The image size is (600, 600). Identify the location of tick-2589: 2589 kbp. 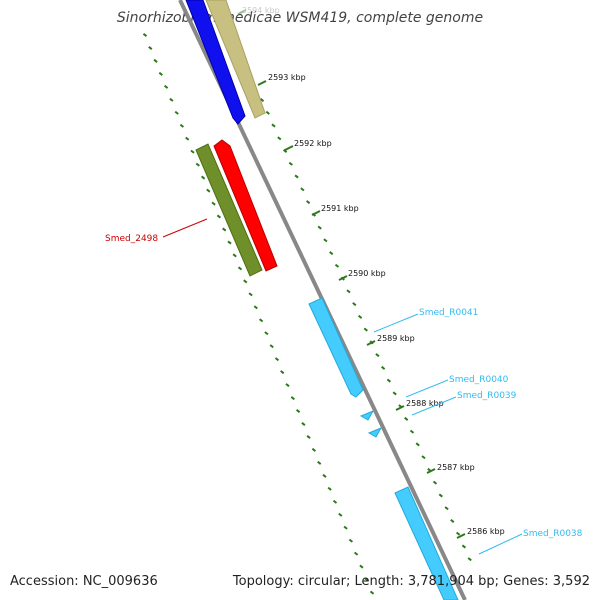
(390, 340).